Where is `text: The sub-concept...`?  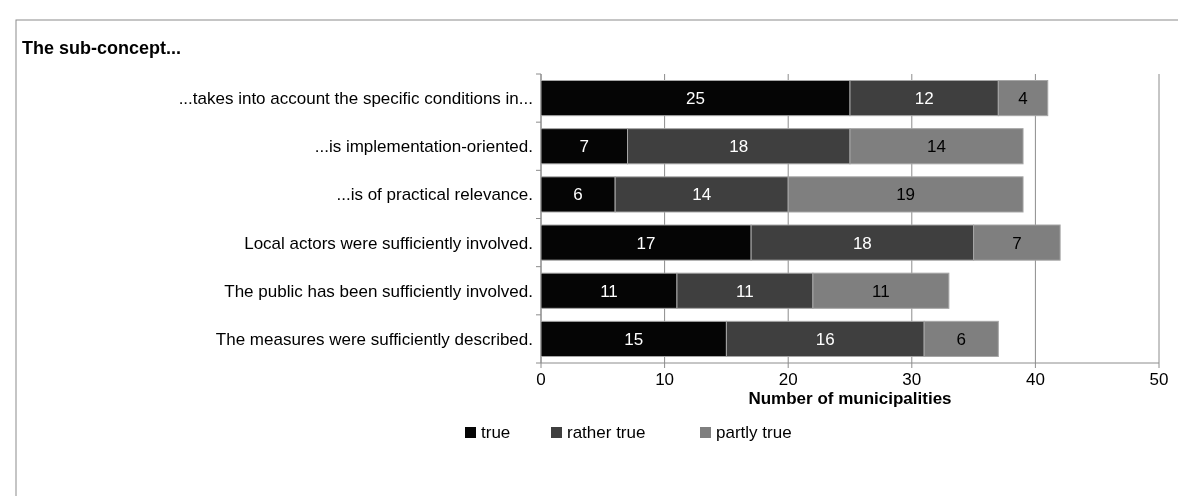
text: The sub-concept... is located at coordinates (102, 48).